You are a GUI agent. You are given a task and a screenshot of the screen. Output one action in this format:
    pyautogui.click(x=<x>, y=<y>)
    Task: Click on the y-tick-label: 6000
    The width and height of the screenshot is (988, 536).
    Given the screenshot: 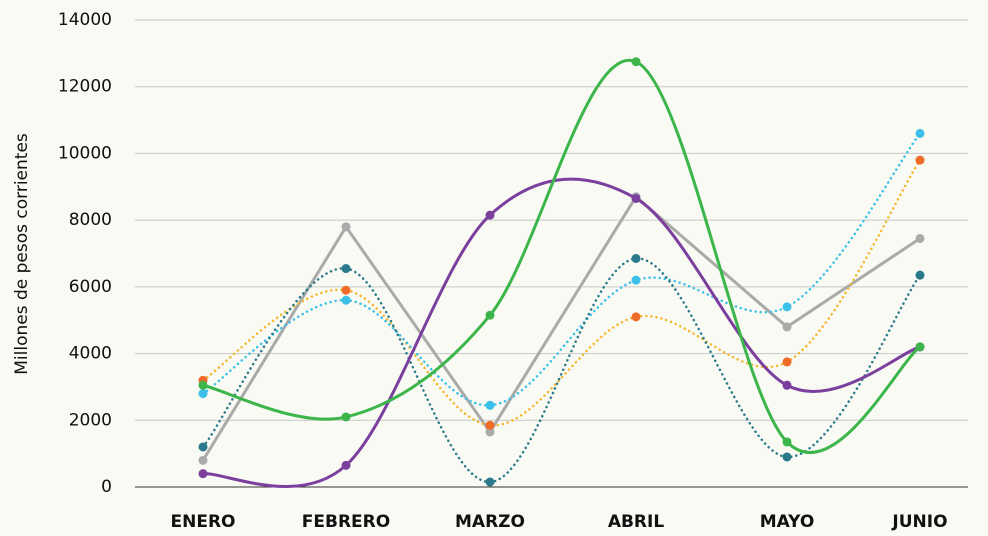 What is the action you would take?
    pyautogui.click(x=90, y=287)
    